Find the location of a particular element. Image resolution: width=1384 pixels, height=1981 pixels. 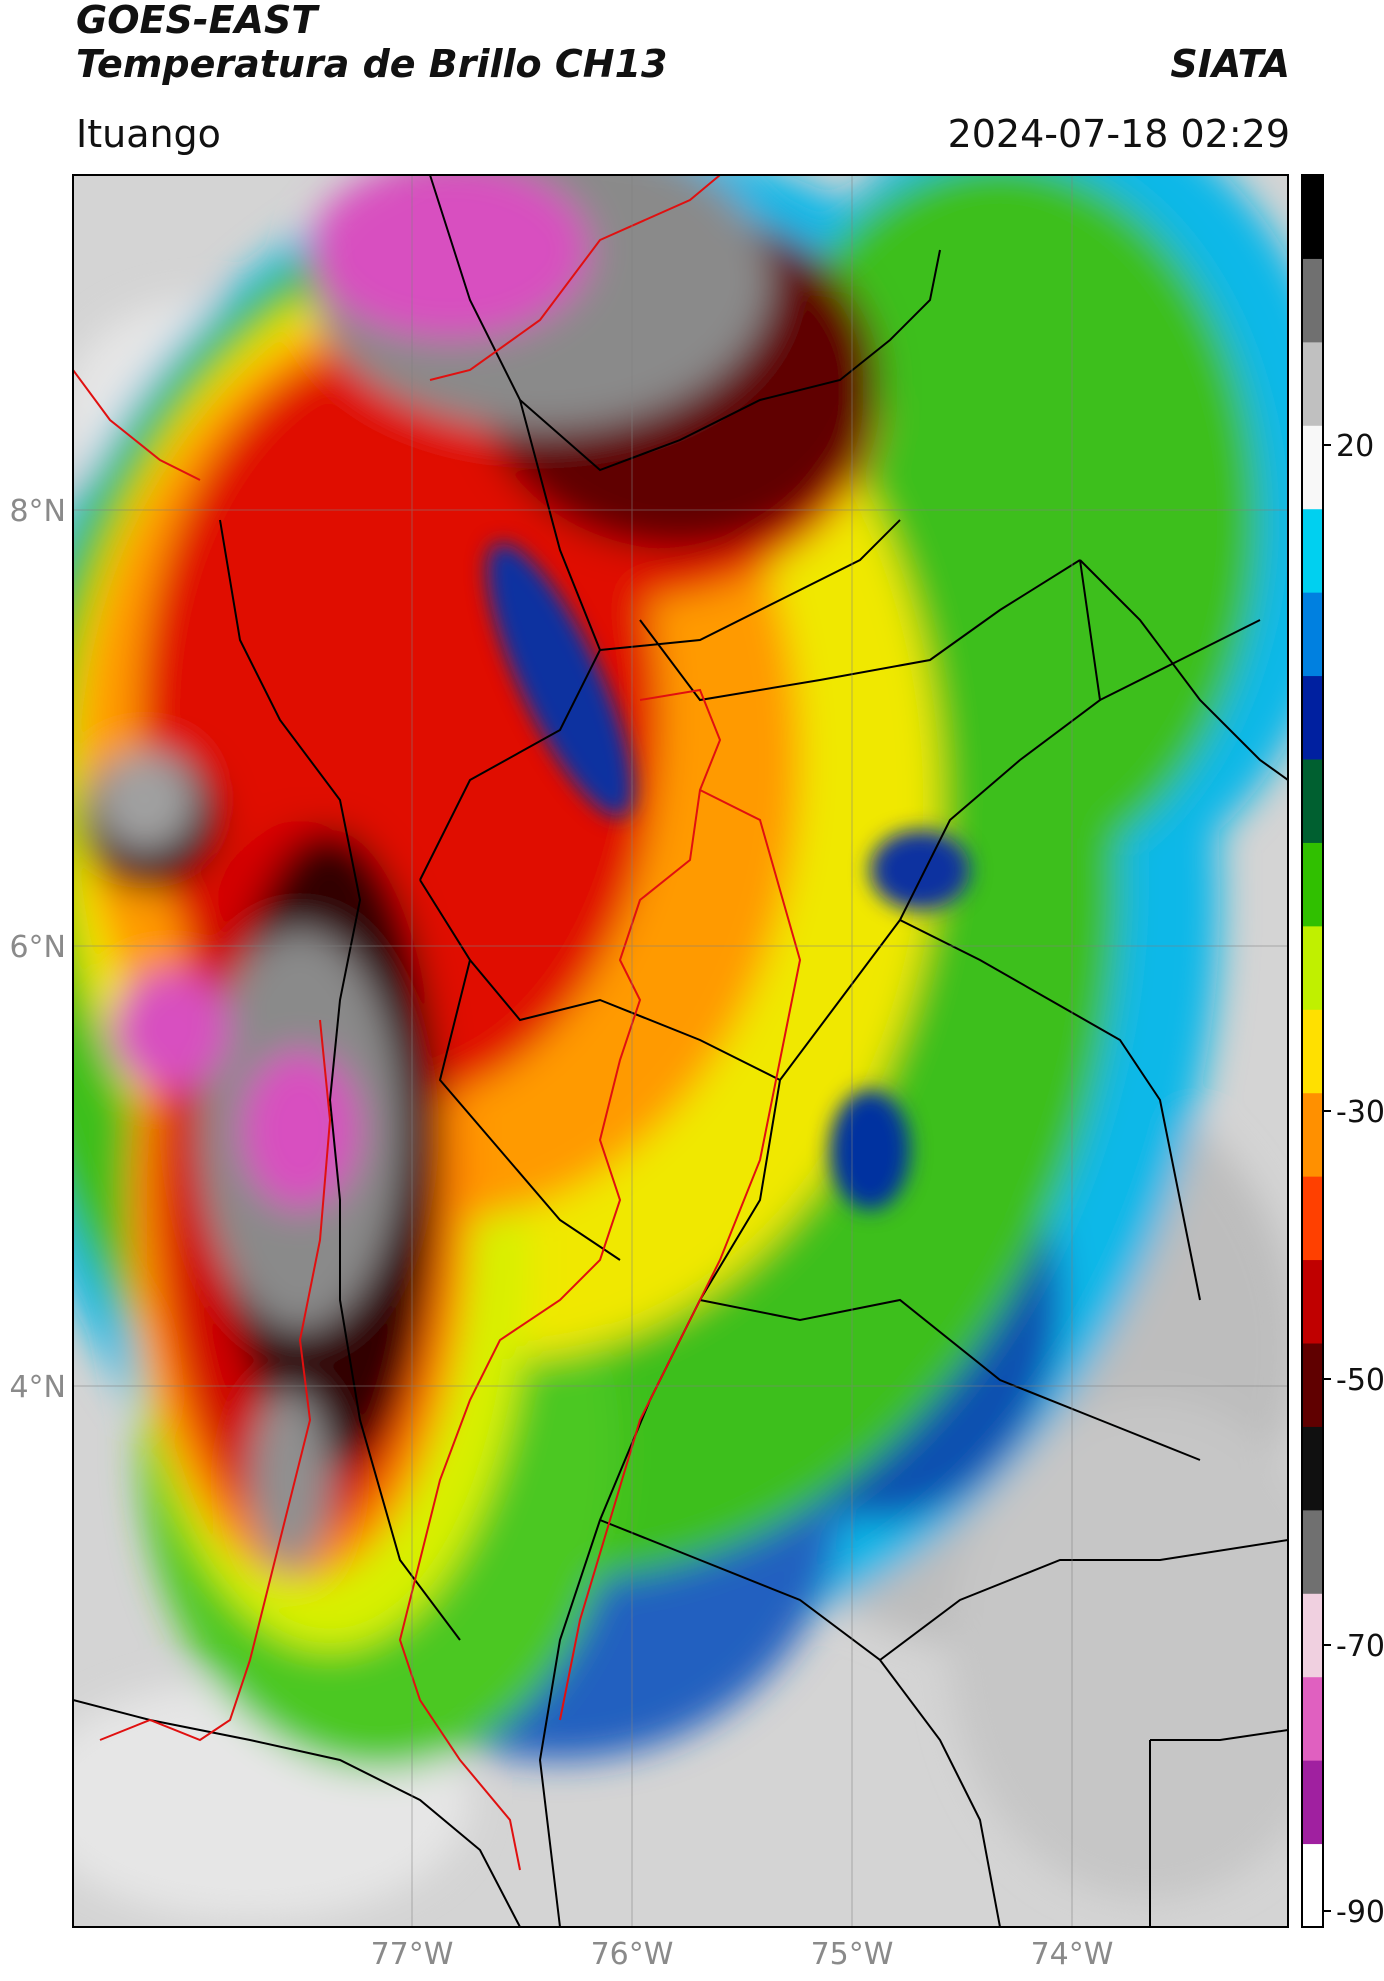

lon-label-75w: 75°W is located at coordinates (852, 1954).